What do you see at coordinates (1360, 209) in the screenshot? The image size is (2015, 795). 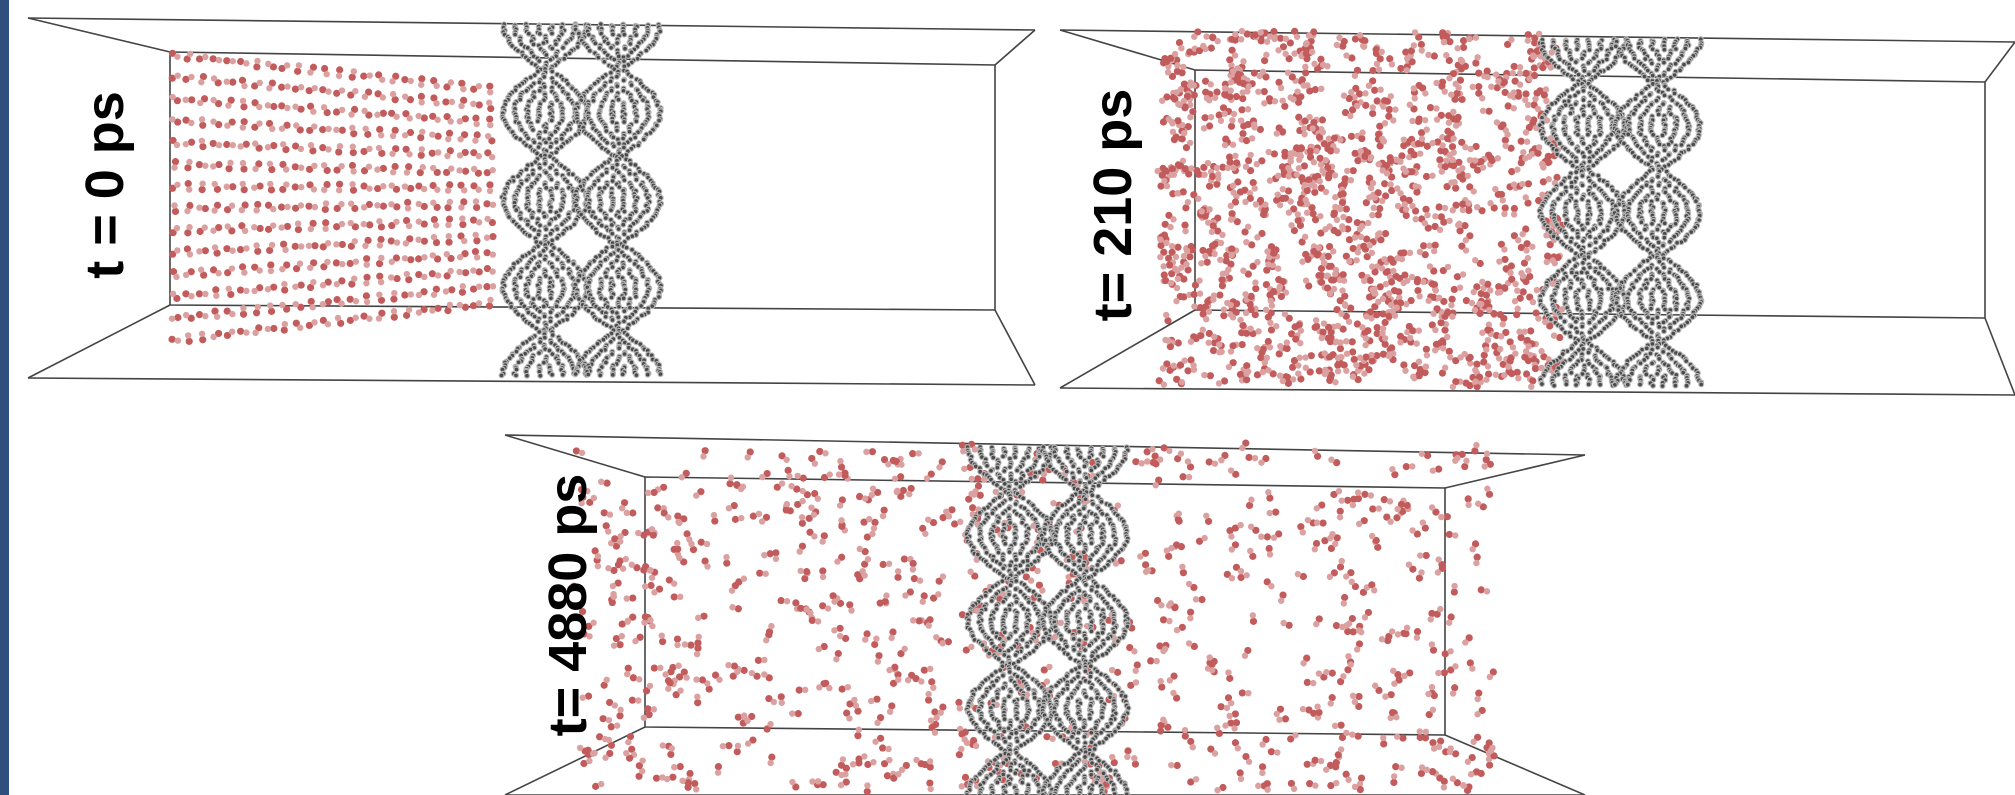 I see `molecules-t210` at bounding box center [1360, 209].